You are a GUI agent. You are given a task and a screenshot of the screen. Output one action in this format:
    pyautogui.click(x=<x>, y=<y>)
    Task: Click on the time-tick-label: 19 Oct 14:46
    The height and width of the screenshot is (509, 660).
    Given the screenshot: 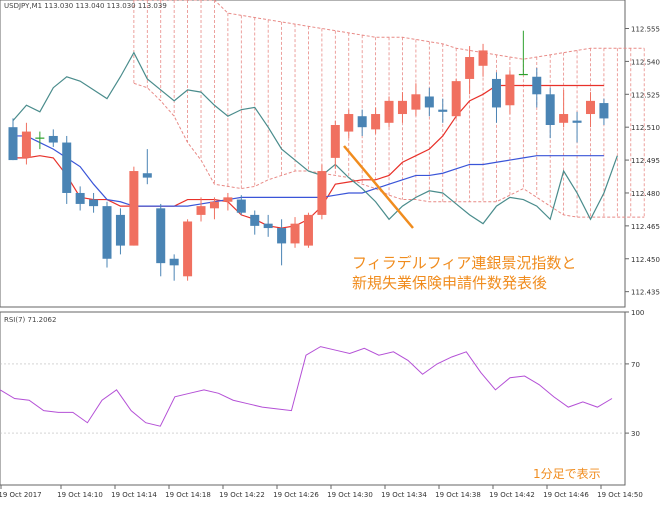 What is the action you would take?
    pyautogui.click(x=566, y=495)
    